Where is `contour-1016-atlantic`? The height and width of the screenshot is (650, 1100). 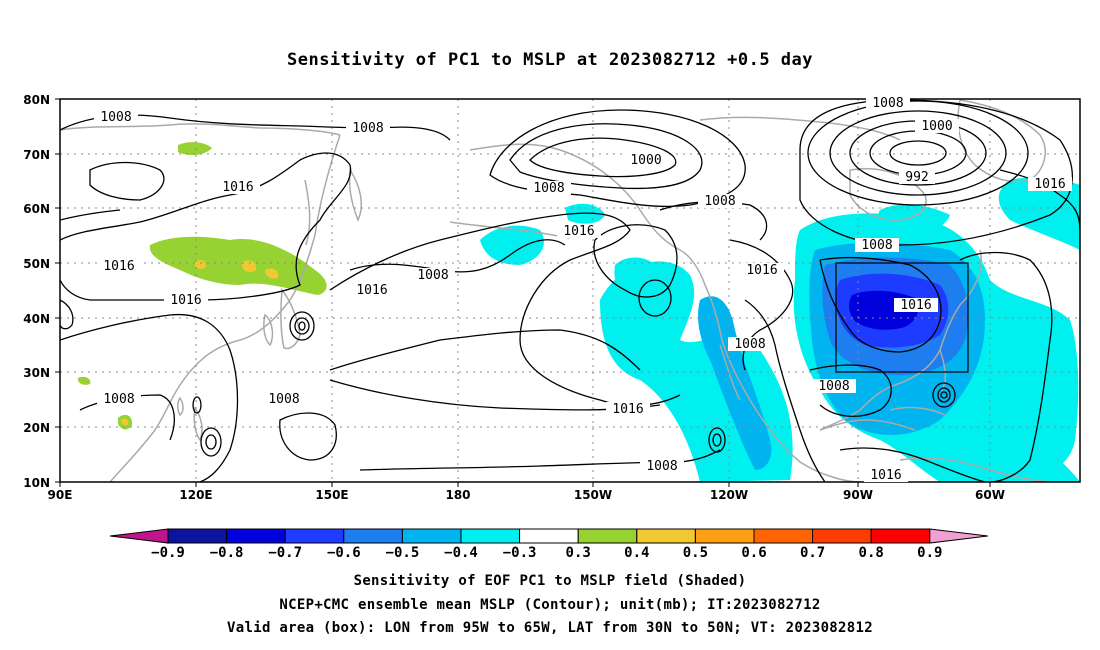 contour-1016-atlantic is located at coordinates (1039, 200).